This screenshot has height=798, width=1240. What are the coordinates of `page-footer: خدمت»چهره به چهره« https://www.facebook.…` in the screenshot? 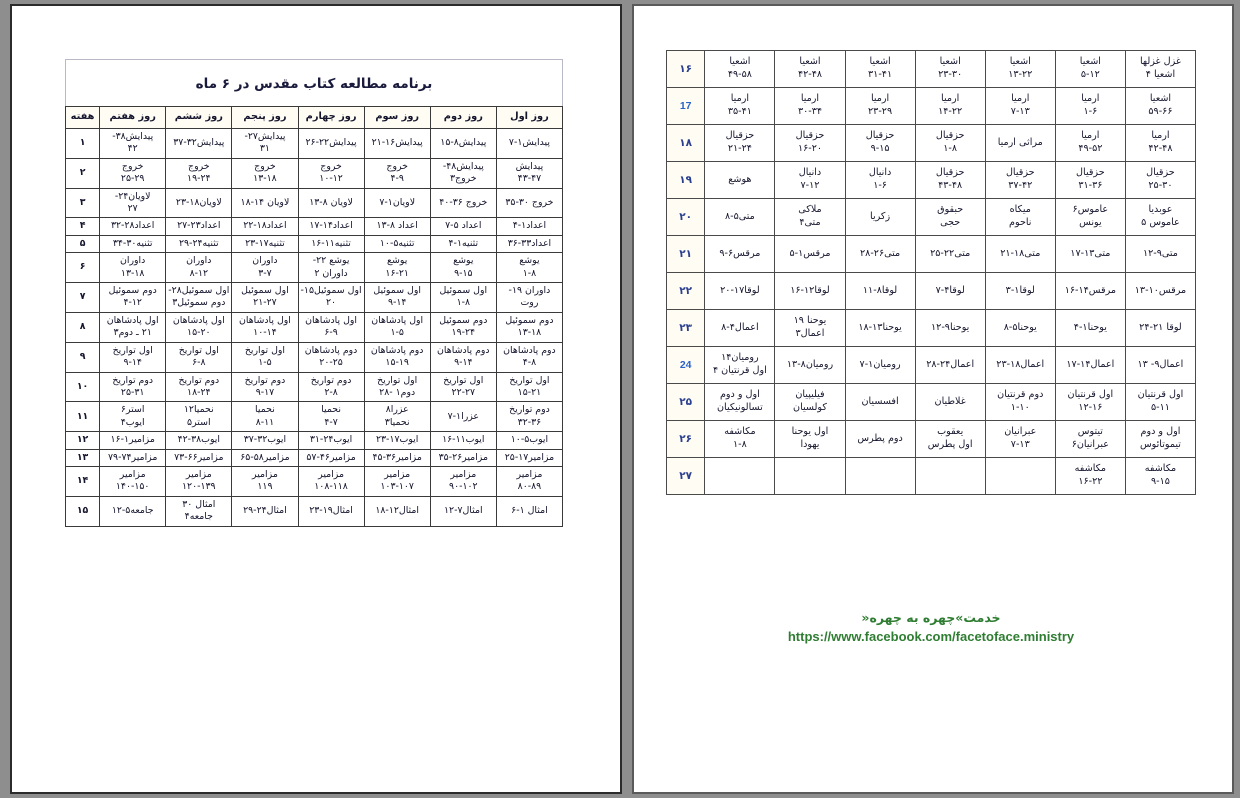 It's located at (931, 627).